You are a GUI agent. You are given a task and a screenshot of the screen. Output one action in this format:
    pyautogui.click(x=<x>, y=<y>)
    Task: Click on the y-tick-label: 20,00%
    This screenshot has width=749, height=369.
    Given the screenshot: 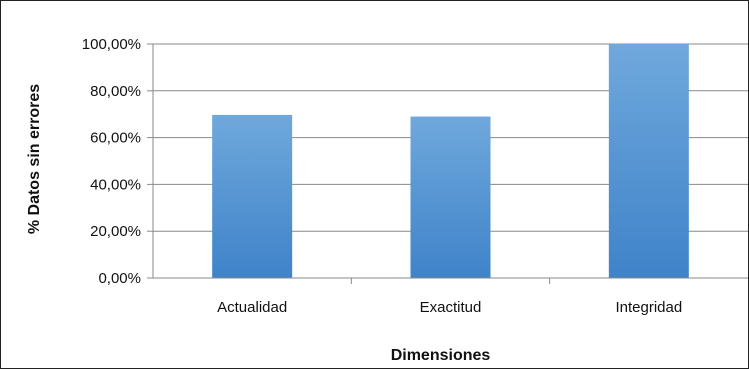 What is the action you would take?
    pyautogui.click(x=115, y=231)
    